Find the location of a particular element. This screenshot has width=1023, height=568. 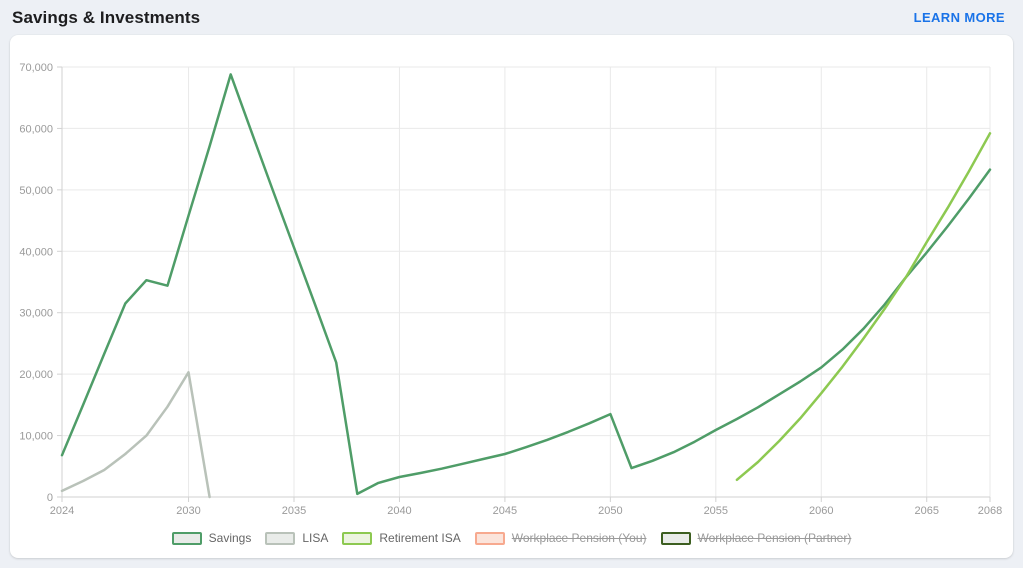

page-header: Savings & Investments LEARN MORE is located at coordinates (511, 17).